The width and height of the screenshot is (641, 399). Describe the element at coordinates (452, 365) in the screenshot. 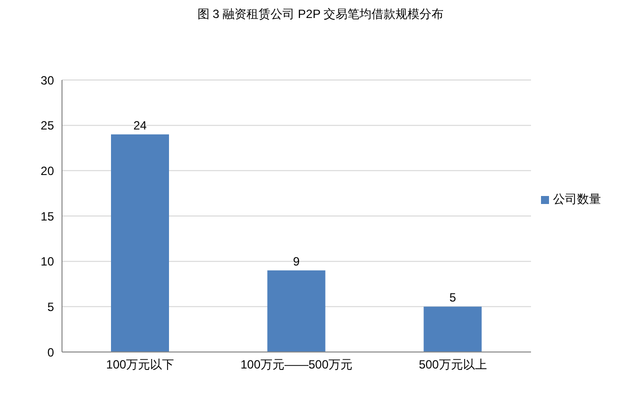

I see `x-tick-label: 500万元以上` at that location.